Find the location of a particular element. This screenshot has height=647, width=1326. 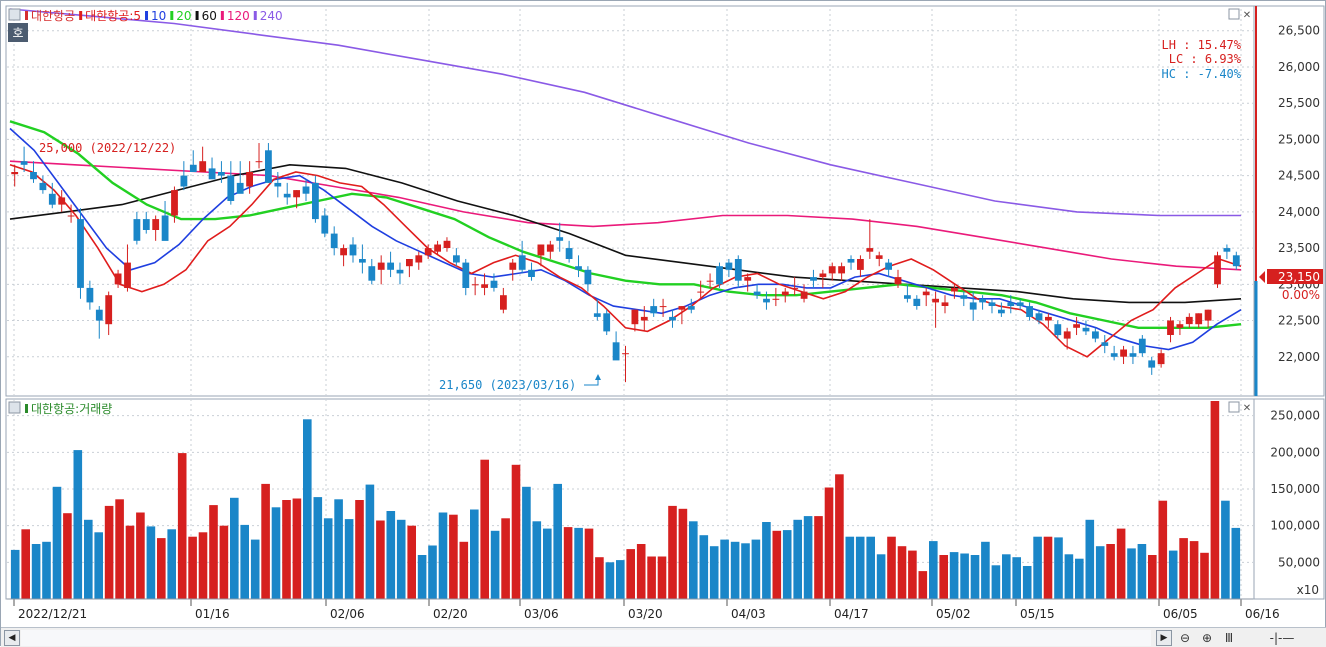

legend-item: 대한항공:5 is located at coordinates (113, 16).